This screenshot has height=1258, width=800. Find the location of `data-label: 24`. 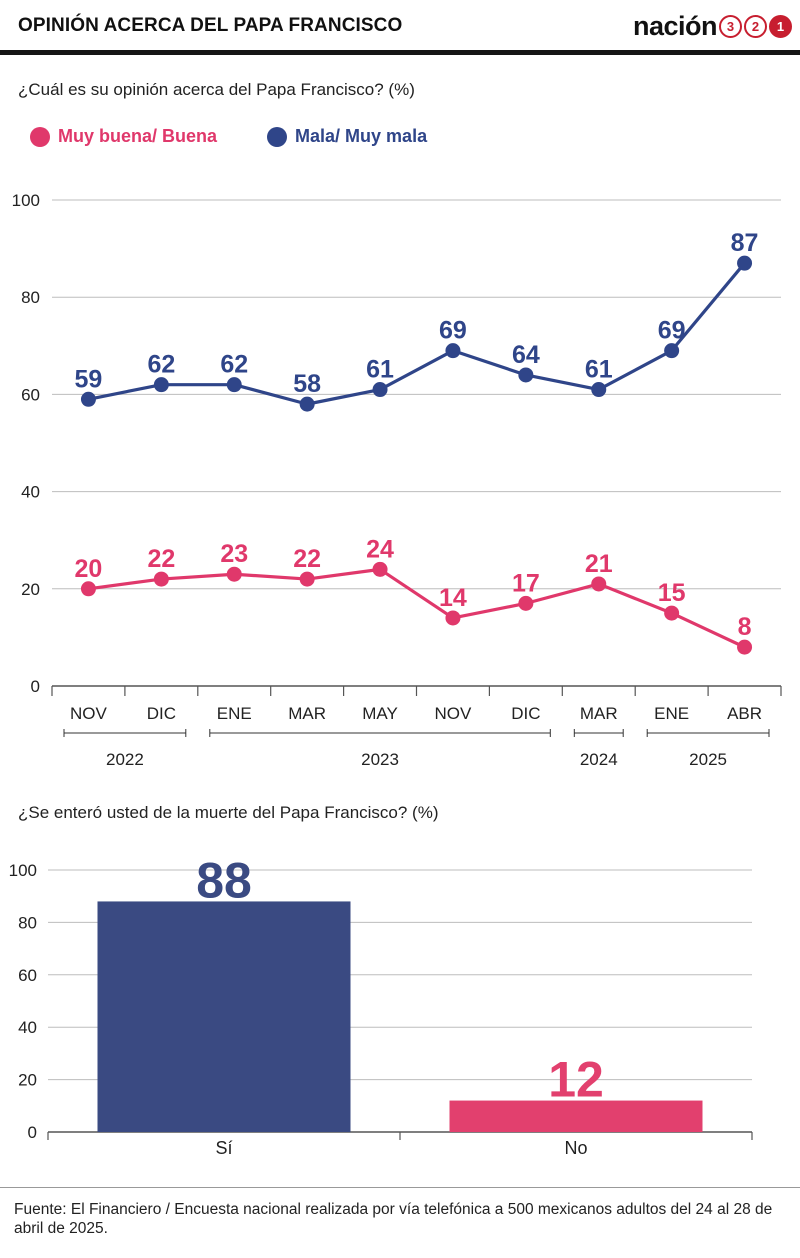

data-label: 24 is located at coordinates (380, 549).